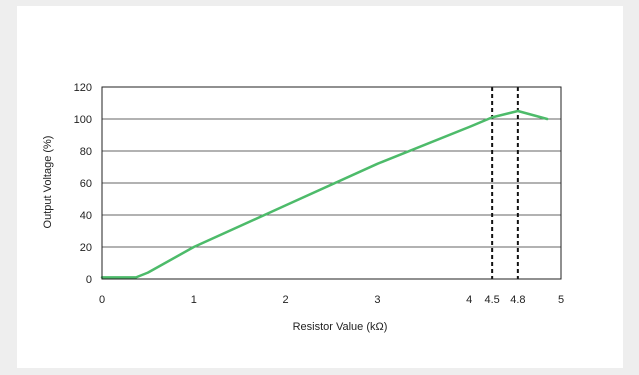 This screenshot has width=639, height=375. I want to click on x-tick-label-5: 5, so click(561, 300).